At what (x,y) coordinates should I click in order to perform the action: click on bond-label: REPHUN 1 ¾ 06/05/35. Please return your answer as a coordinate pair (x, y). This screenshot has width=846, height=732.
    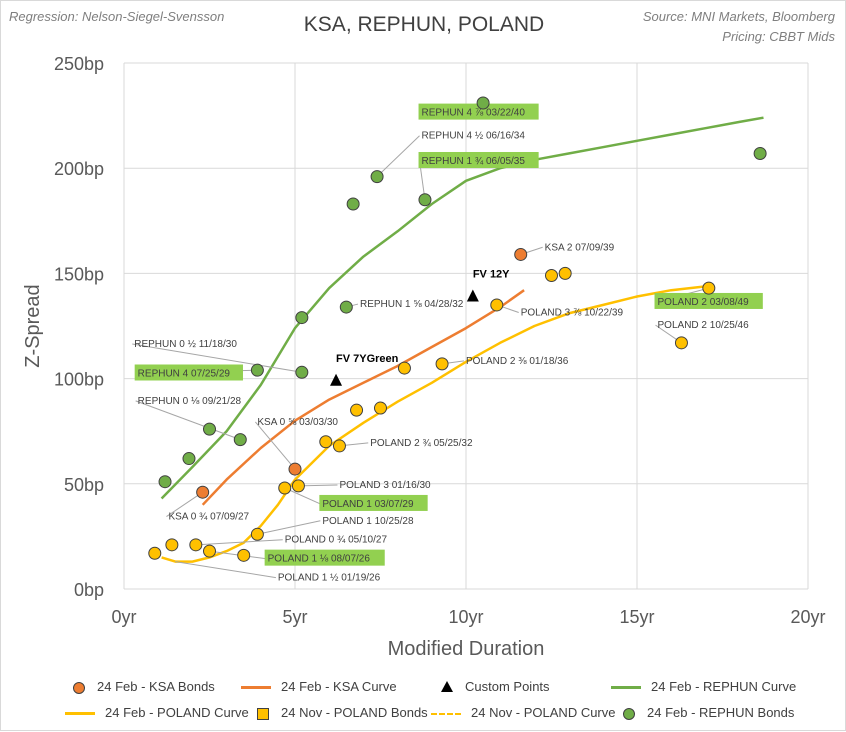
    Looking at the image, I should click on (474, 161).